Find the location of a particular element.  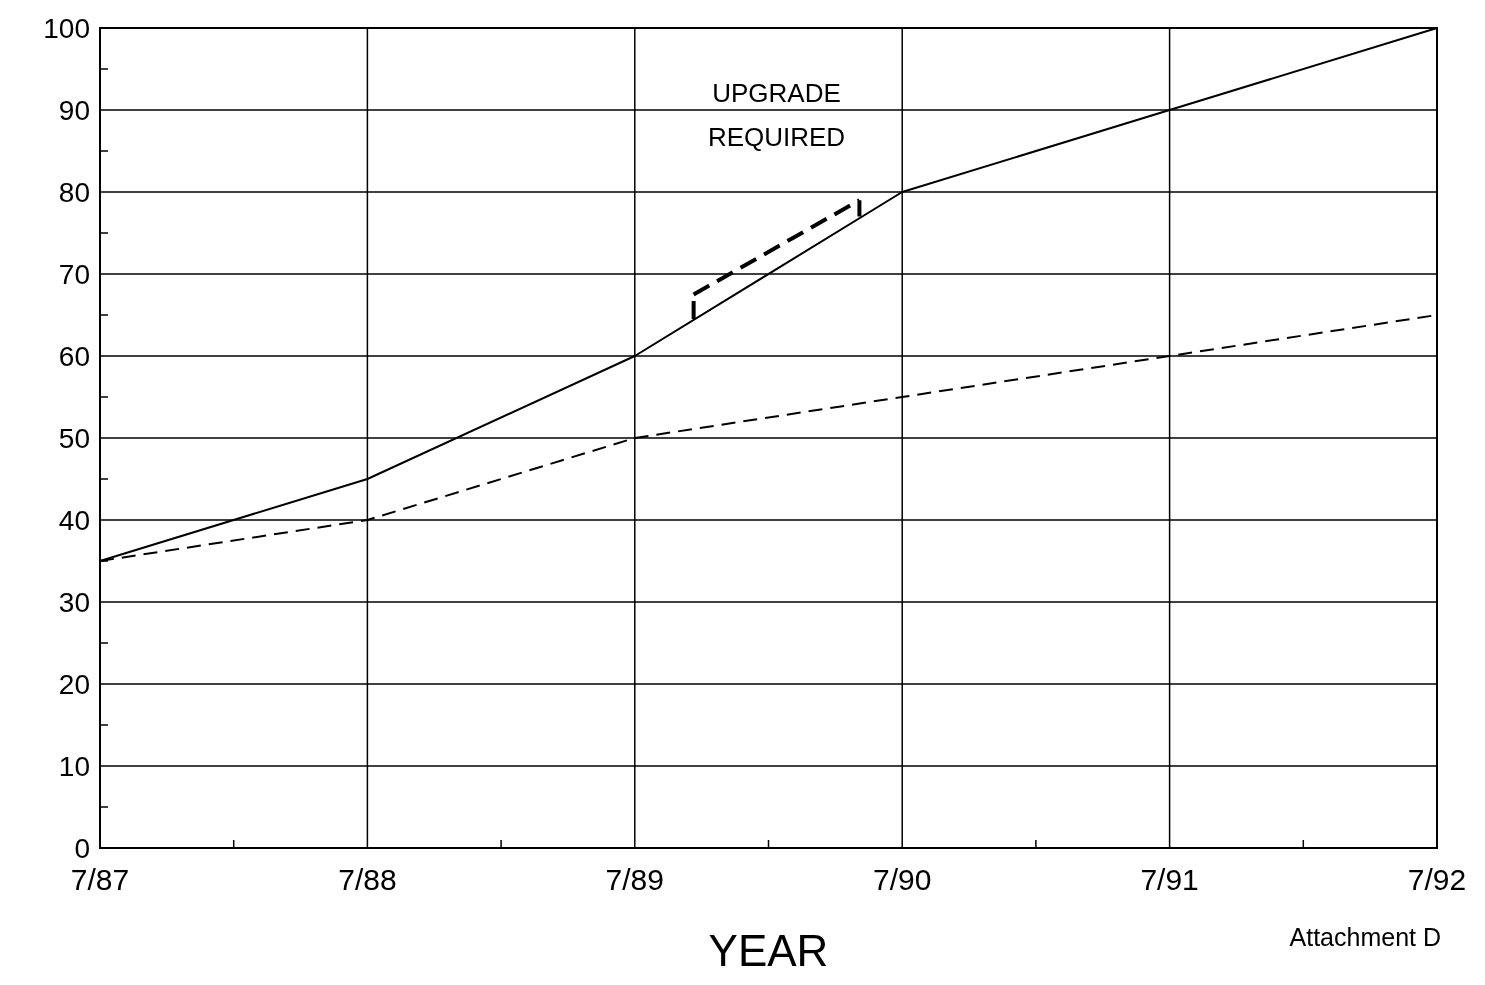

y-tick-label: 10 is located at coordinates (74, 766).